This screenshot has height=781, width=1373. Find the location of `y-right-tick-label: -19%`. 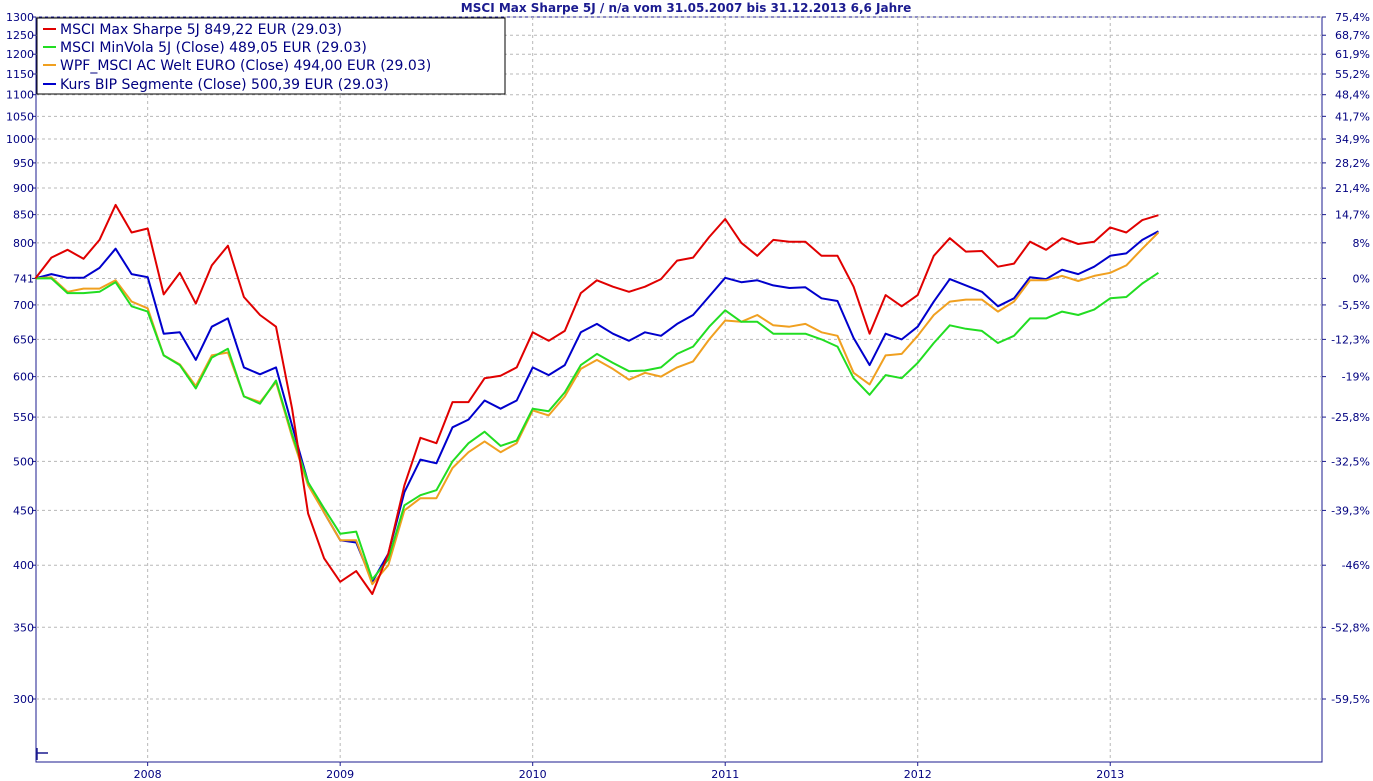

y-right-tick-label: -19% is located at coordinates (1356, 377).